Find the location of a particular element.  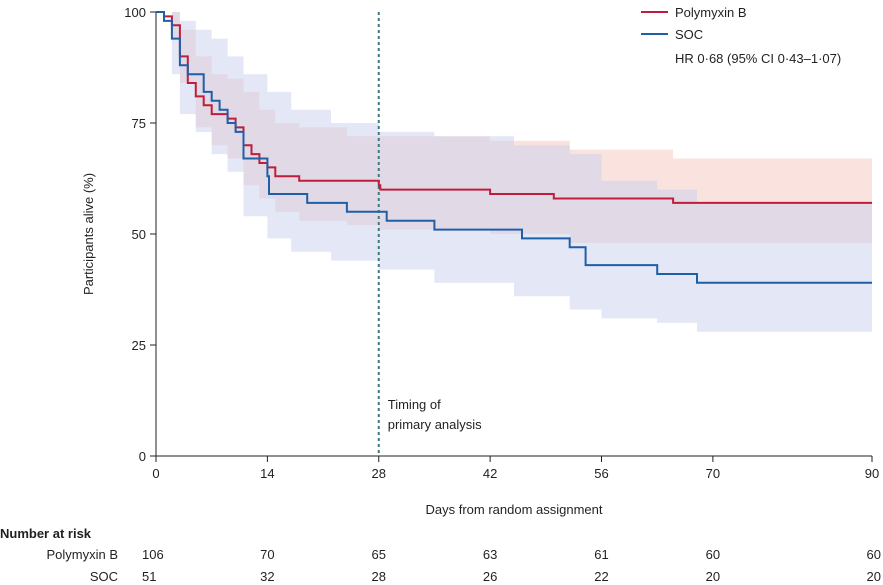

x-tick-label: 28 is located at coordinates (379, 473).